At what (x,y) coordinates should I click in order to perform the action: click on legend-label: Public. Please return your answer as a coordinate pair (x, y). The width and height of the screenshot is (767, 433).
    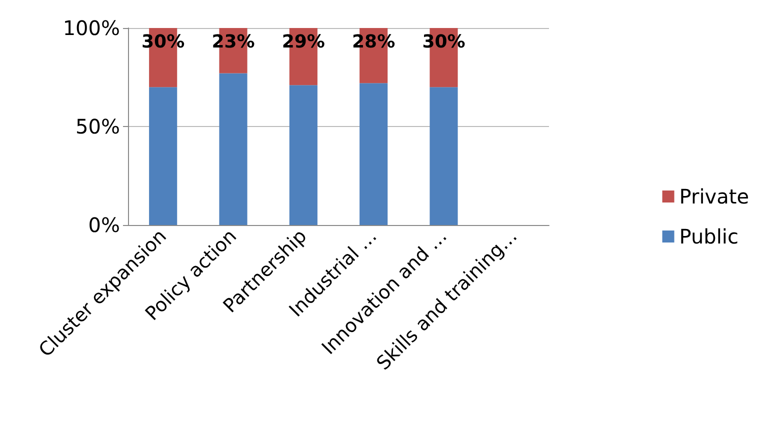
    Looking at the image, I should click on (708, 236).